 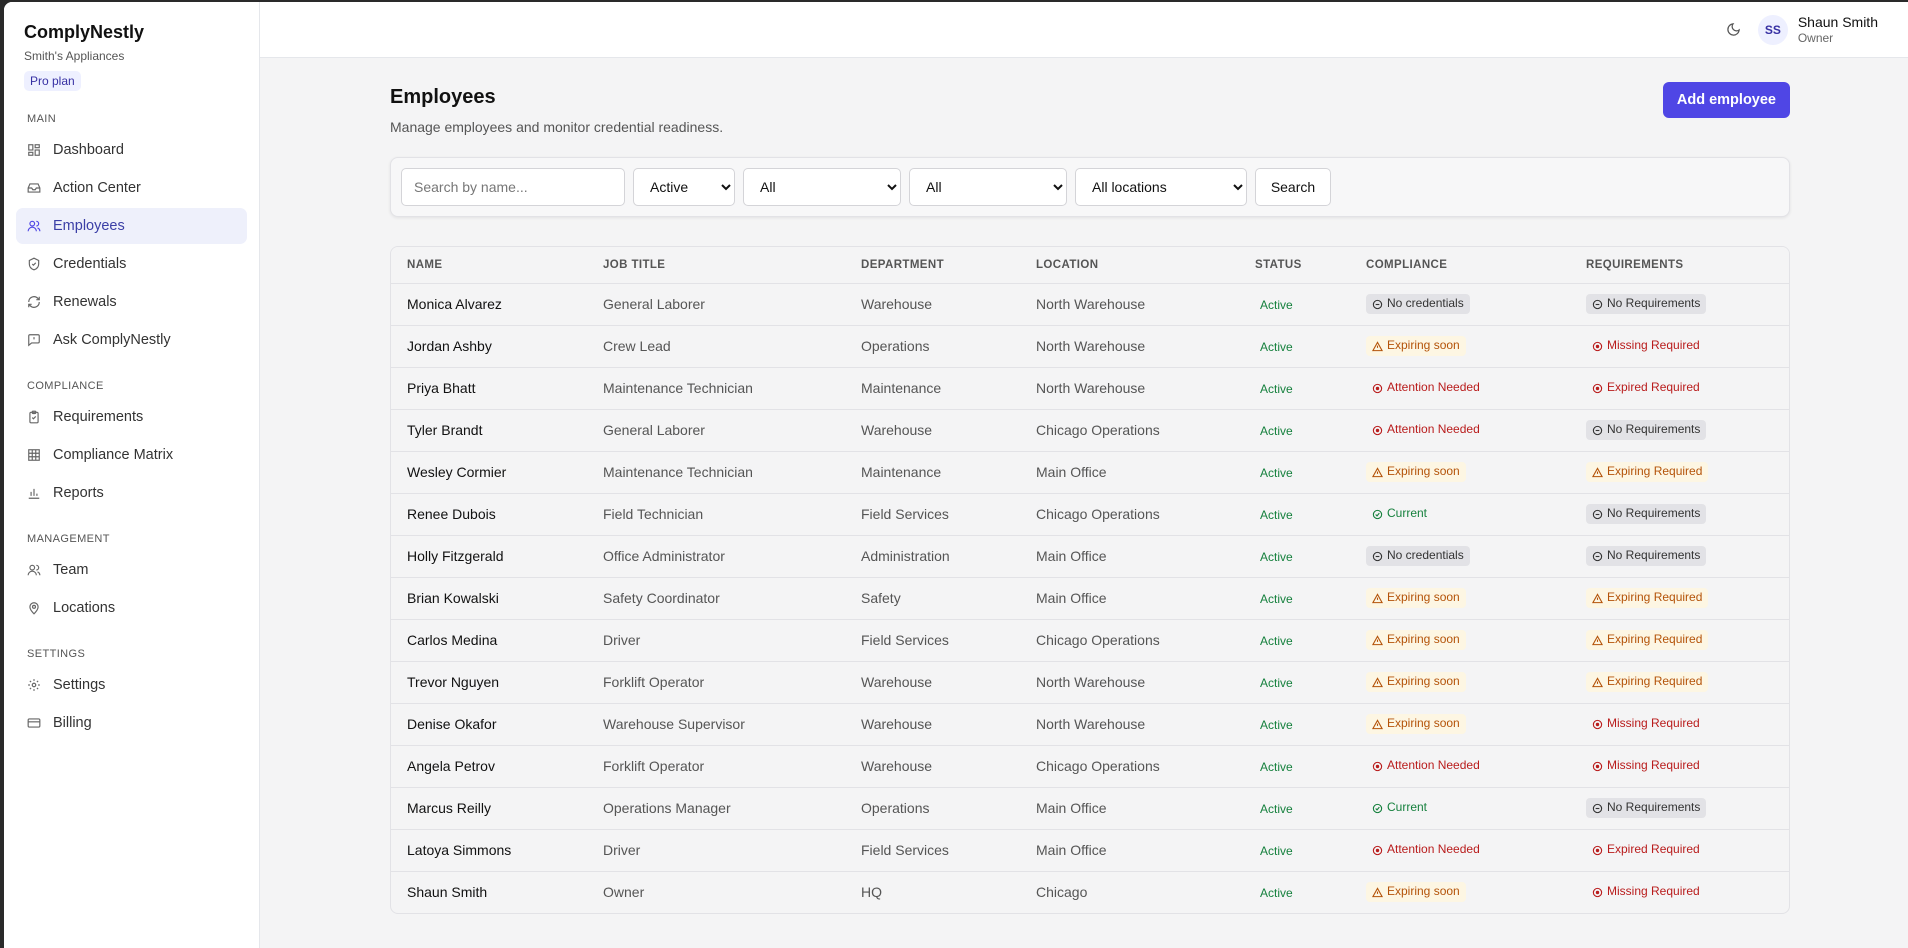 What do you see at coordinates (131, 226) in the screenshot?
I see `sidebar-item-employees: Employees` at bounding box center [131, 226].